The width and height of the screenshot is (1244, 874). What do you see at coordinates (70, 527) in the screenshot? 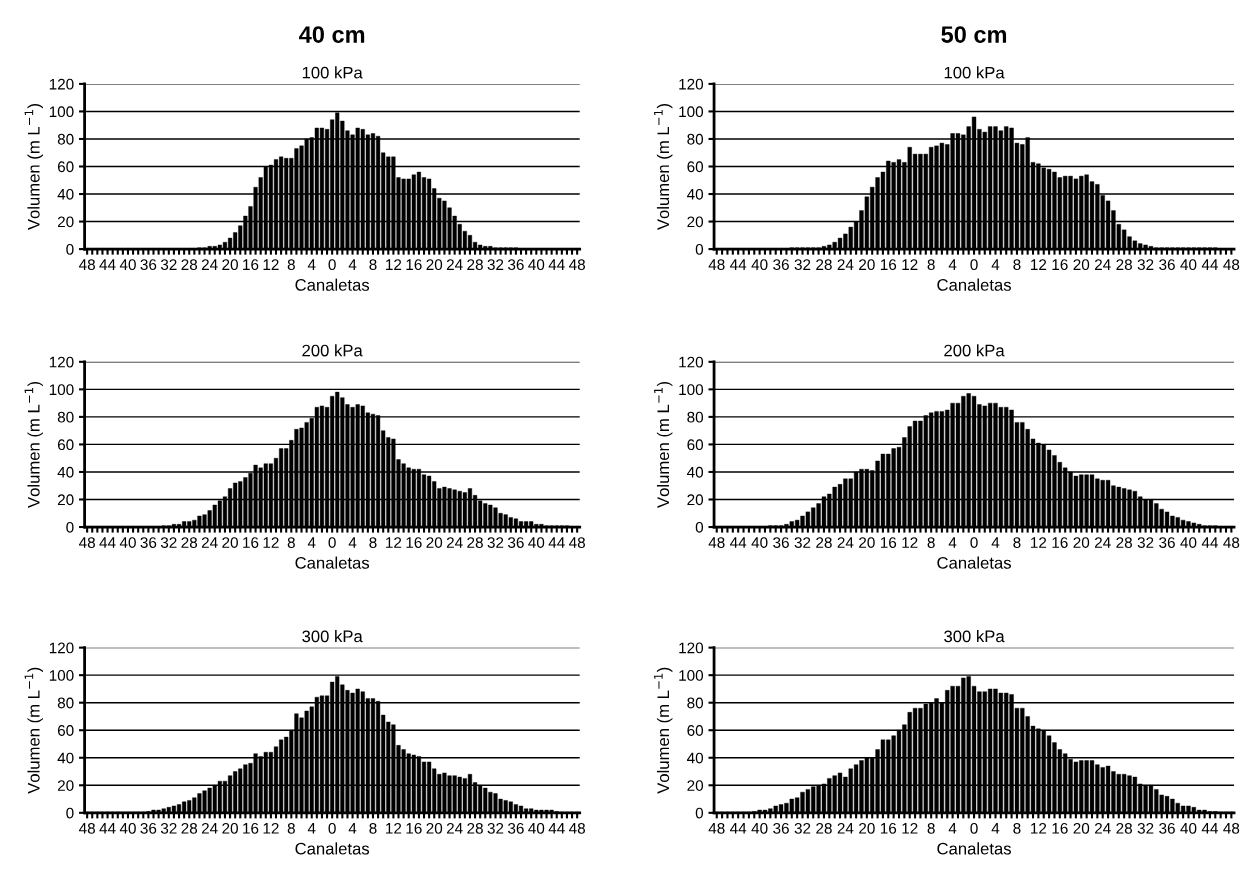
I see `y-tick-label: 0` at bounding box center [70, 527].